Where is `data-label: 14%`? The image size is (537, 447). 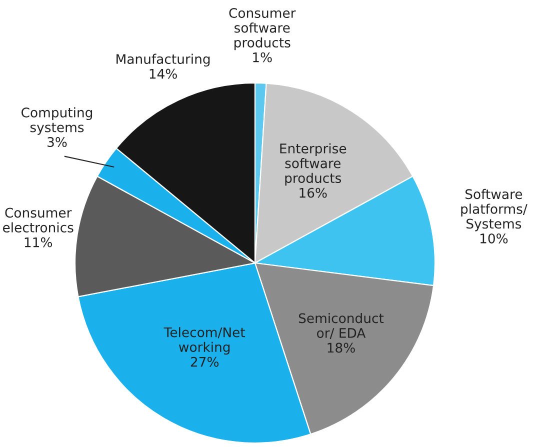
data-label: 14% is located at coordinates (163, 73).